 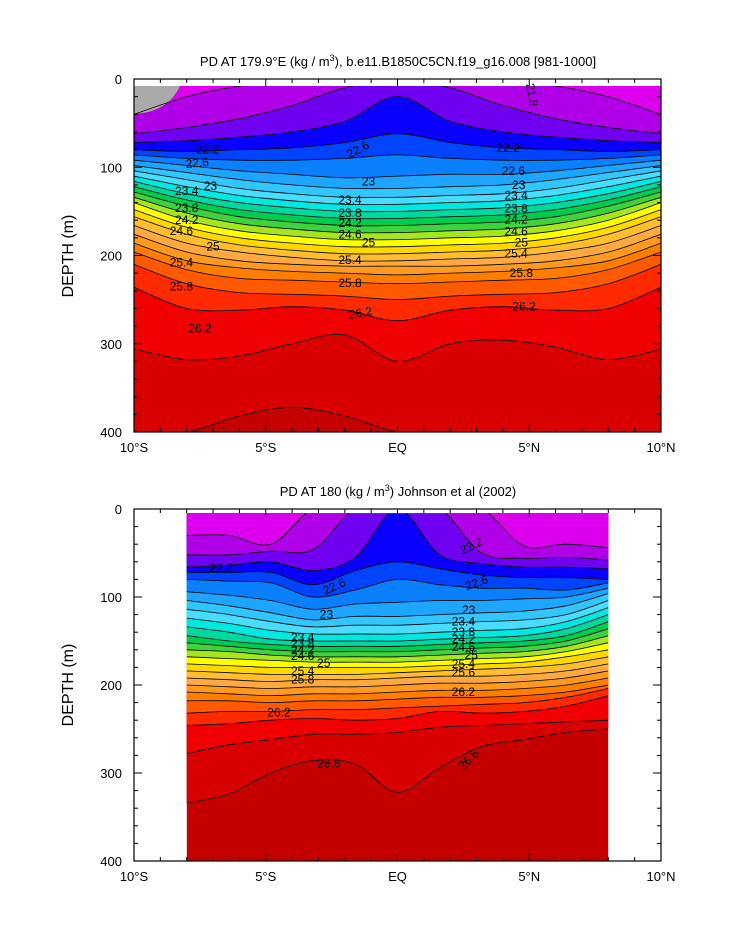 I want to click on bottom-contour-label: 23, so click(x=327, y=615).